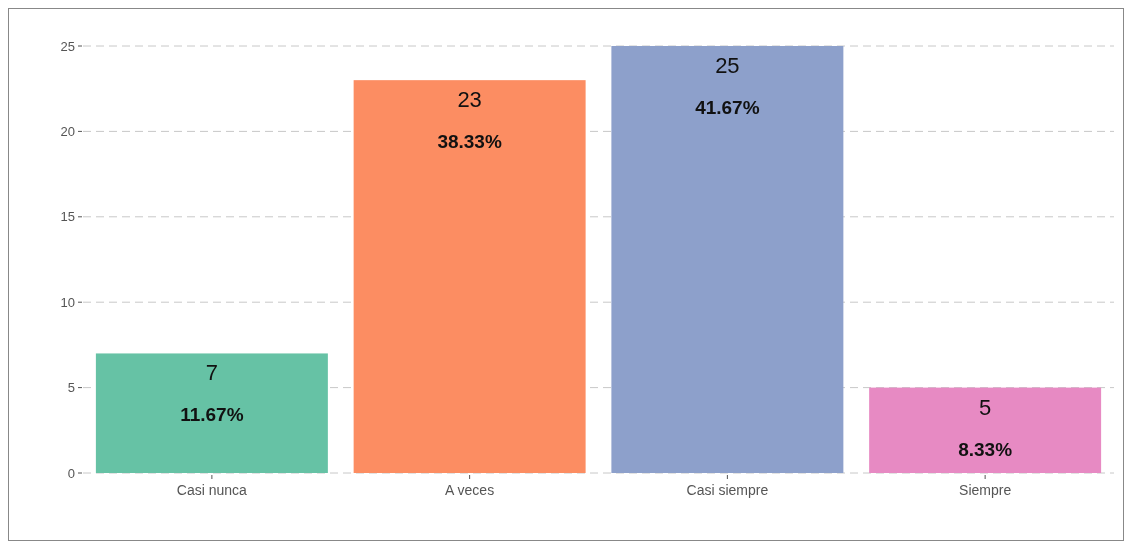 This screenshot has width=1132, height=549. I want to click on data-label: 23, so click(469, 100).